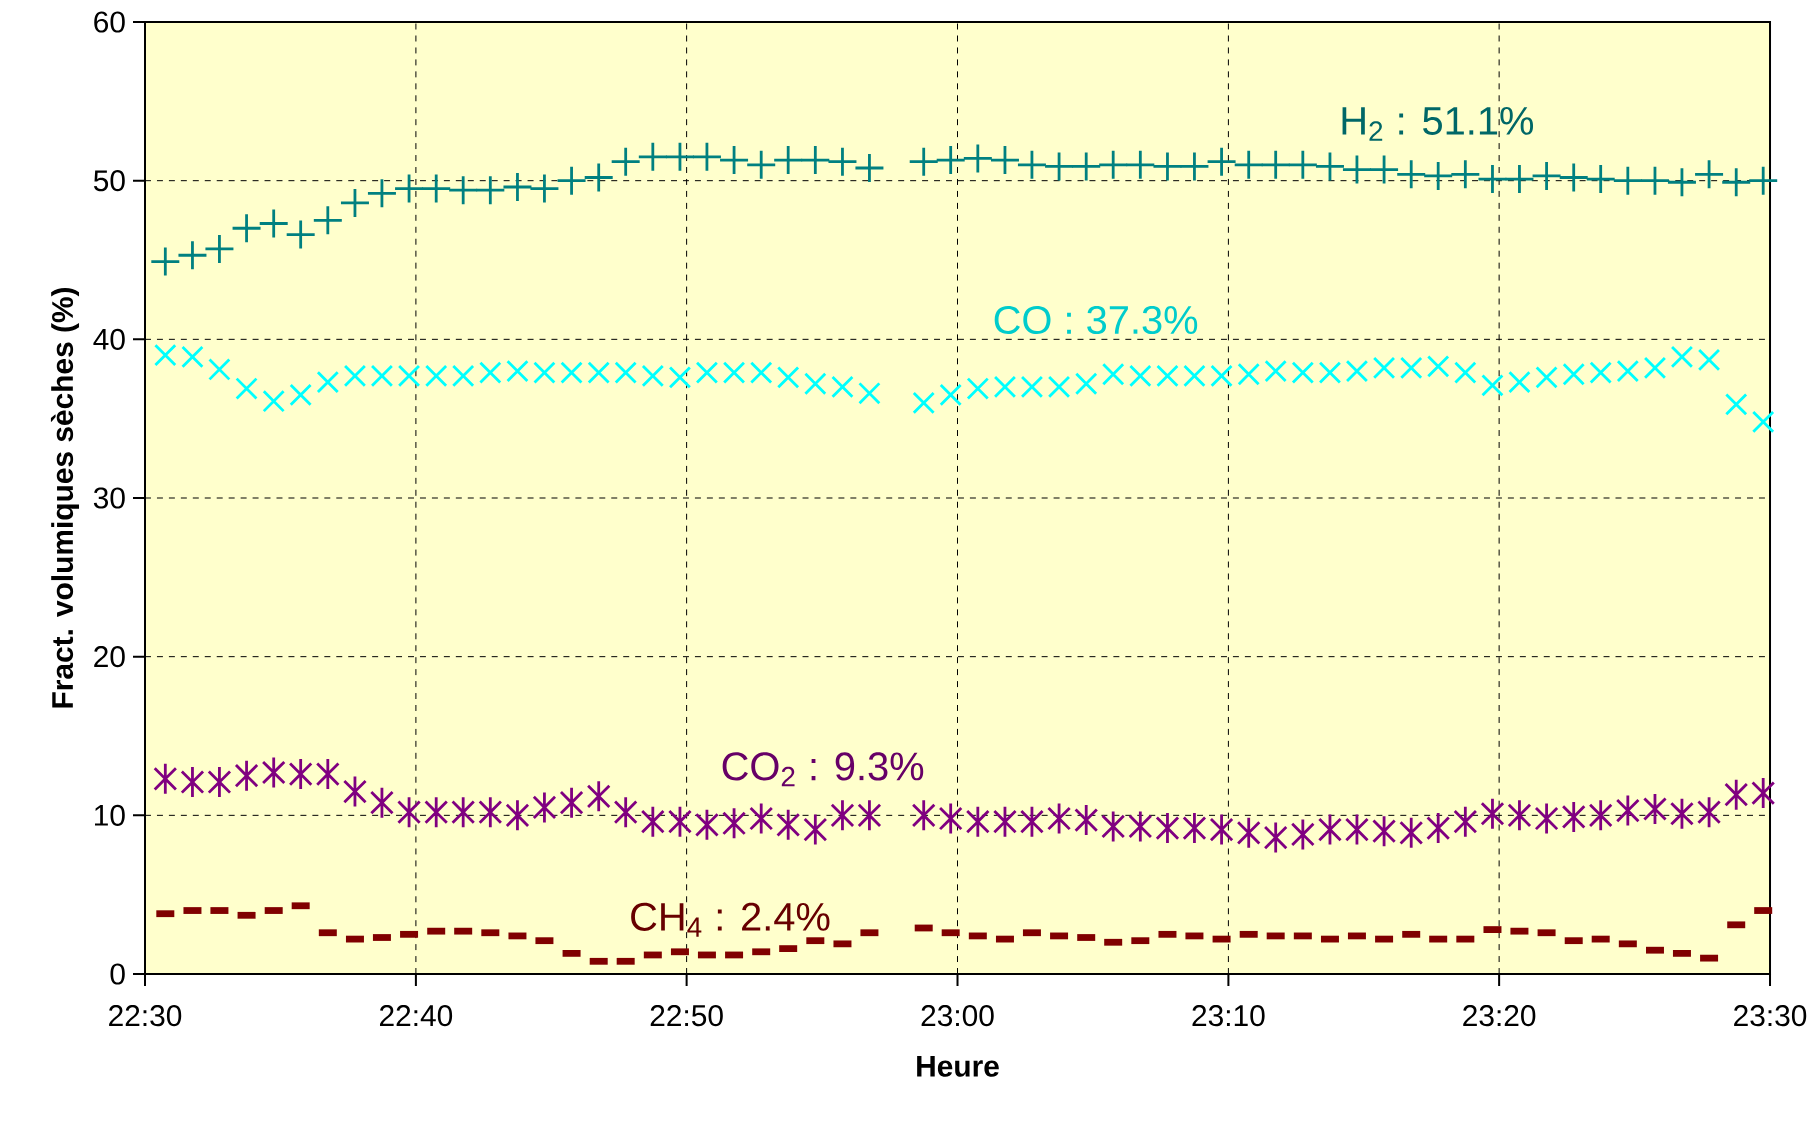 This screenshot has height=1125, width=1814. What do you see at coordinates (416, 1016) in the screenshot?
I see `x-tick-label: 22:40` at bounding box center [416, 1016].